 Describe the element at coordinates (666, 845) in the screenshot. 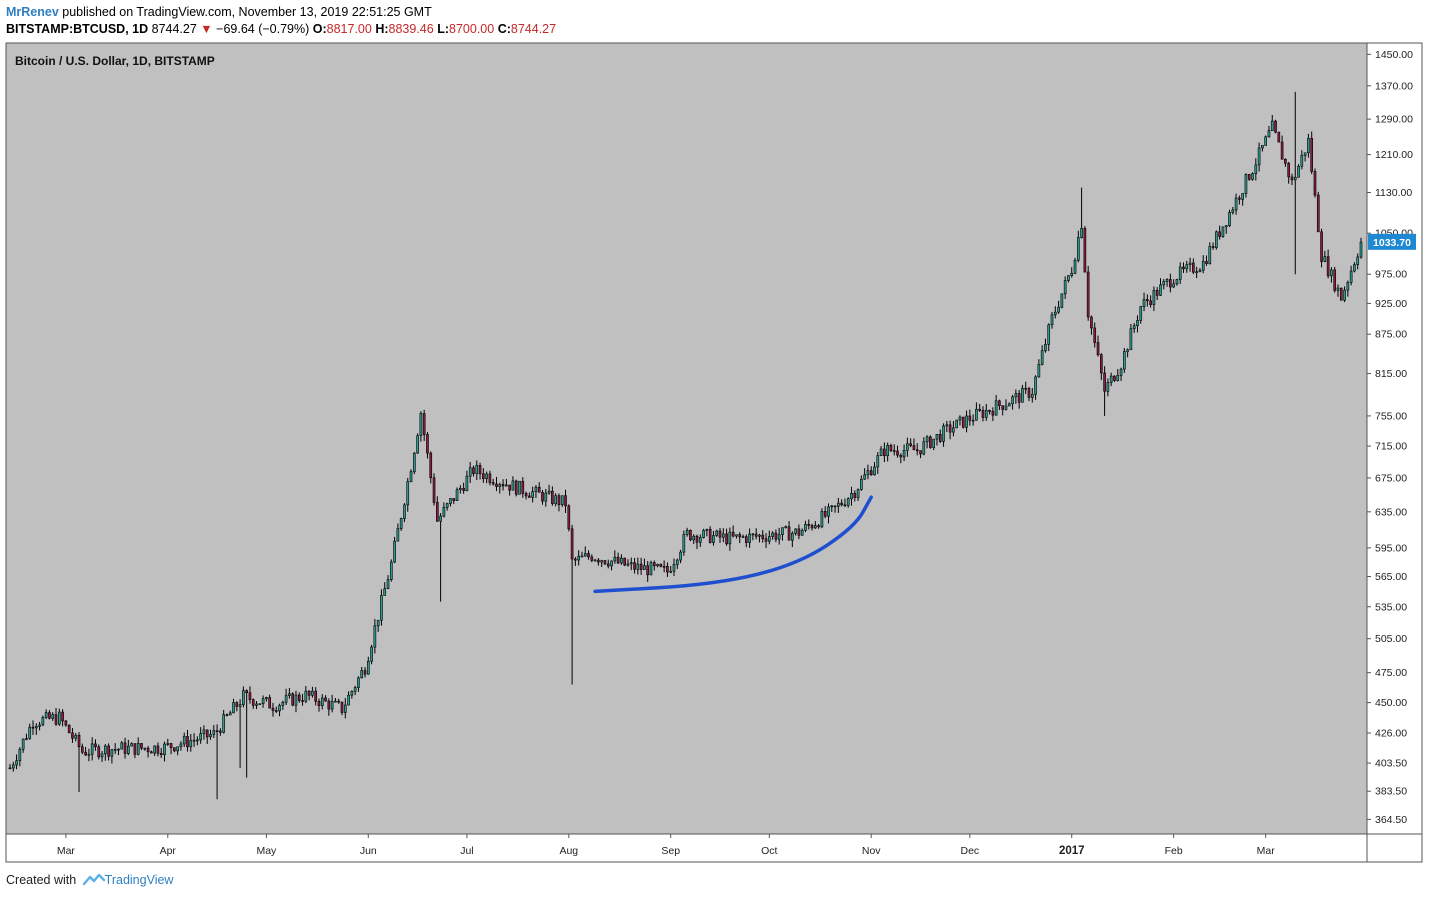

I see `time-axis: Mar Apr May Jun Jul Aug Sep Oct Nov Dec 2017 Feb Mar` at that location.